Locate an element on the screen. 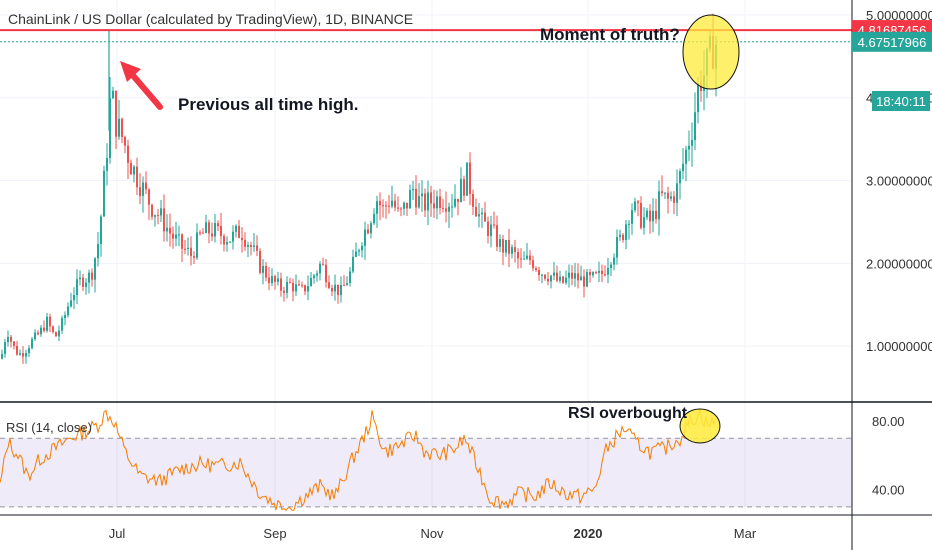 This screenshot has width=932, height=550. countdown-tag is located at coordinates (901, 101).